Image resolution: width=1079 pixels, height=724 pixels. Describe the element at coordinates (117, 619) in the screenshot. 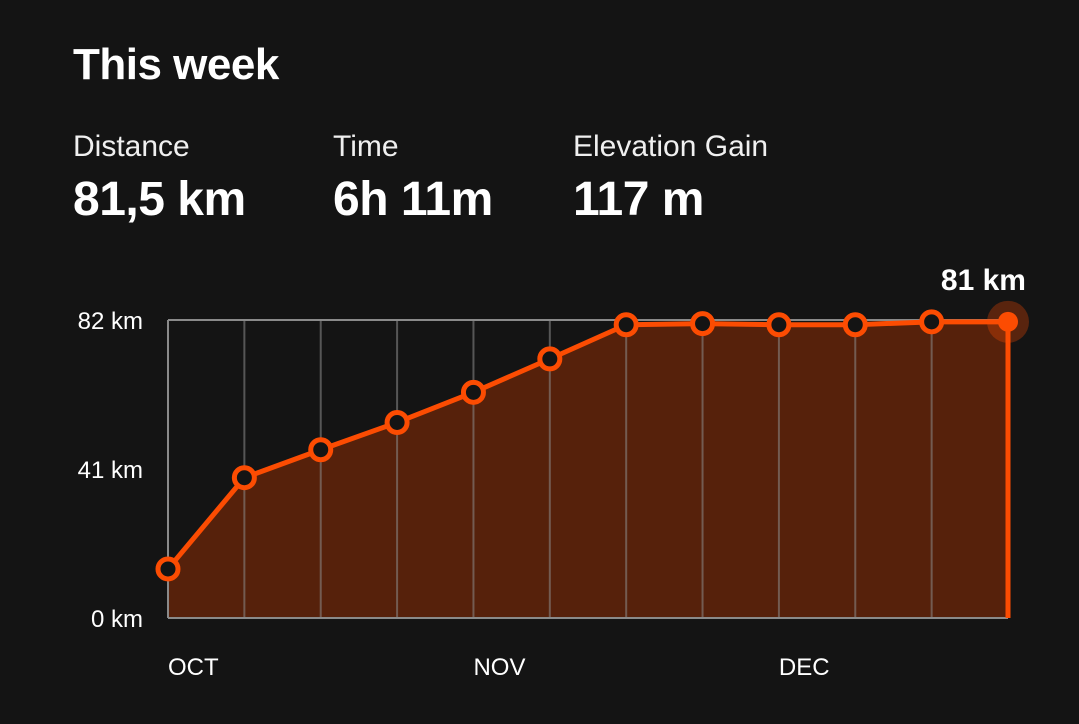

I see `y-tick-label: 0 km` at that location.